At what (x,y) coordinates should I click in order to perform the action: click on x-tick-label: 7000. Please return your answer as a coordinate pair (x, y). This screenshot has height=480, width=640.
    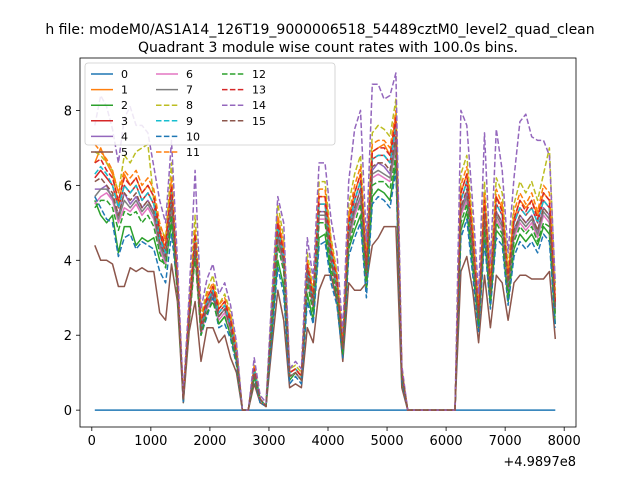
    Looking at the image, I should click on (505, 441).